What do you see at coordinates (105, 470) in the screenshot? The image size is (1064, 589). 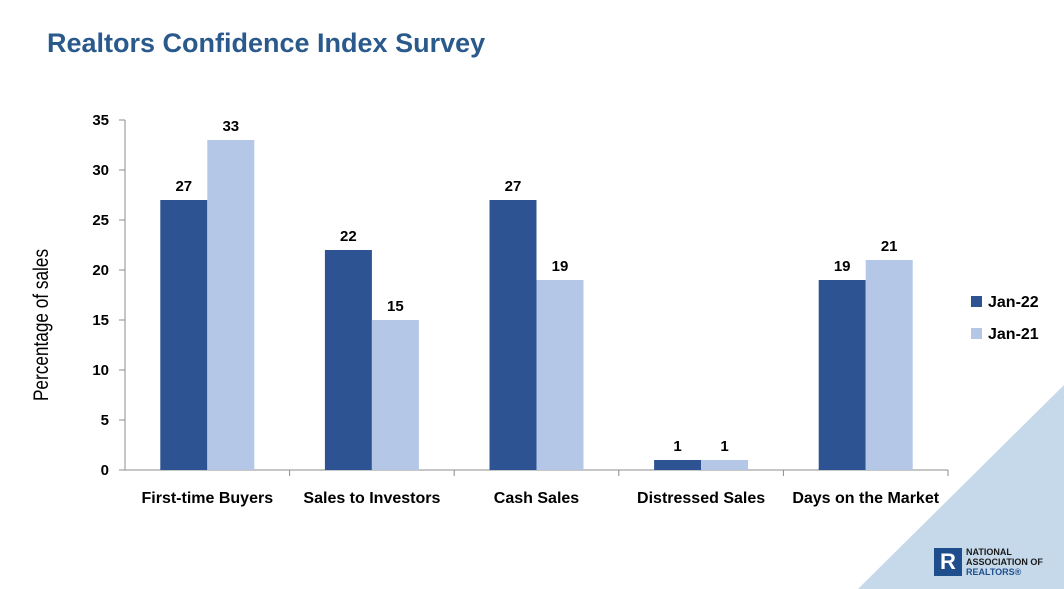 I see `y-tick-label: 0` at bounding box center [105, 470].